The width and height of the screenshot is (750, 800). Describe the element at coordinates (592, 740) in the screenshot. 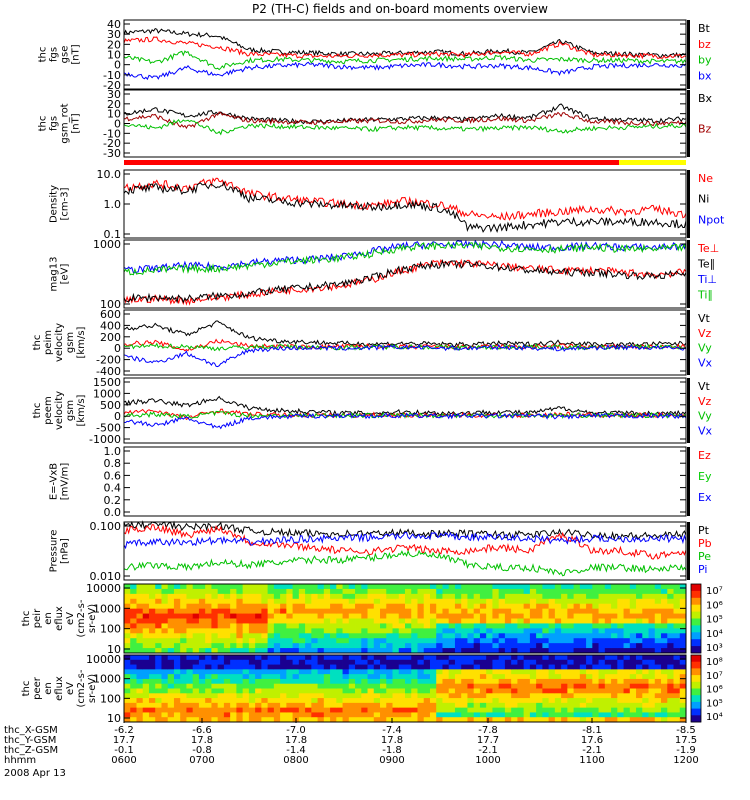

I see `axis-row-value: 17.6` at that location.